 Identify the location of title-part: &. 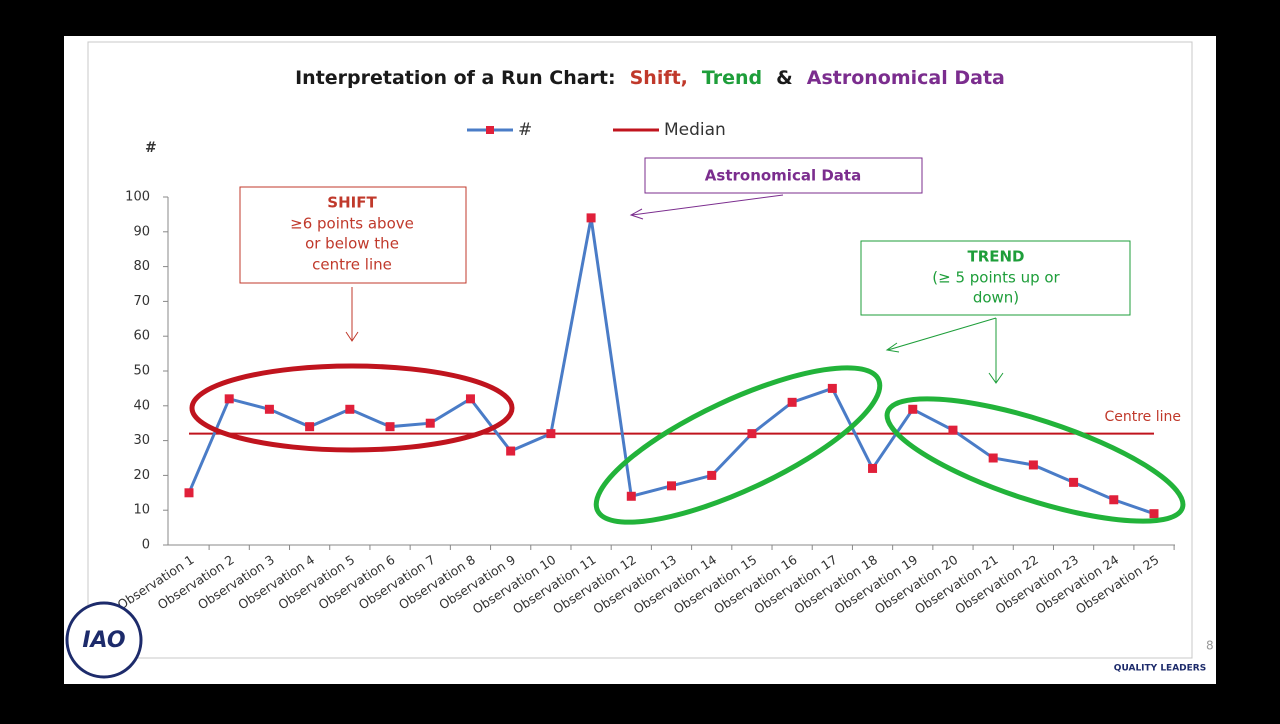
(784, 78).